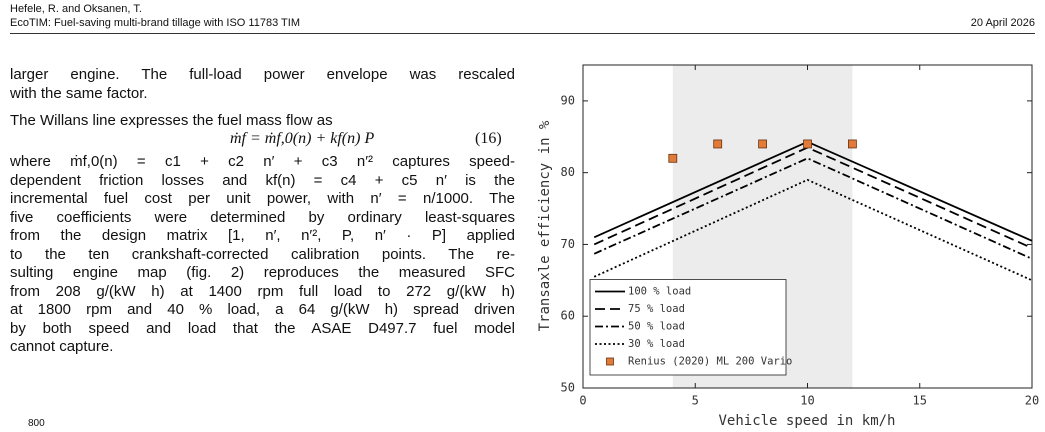  I want to click on header-rule, so click(522, 33).